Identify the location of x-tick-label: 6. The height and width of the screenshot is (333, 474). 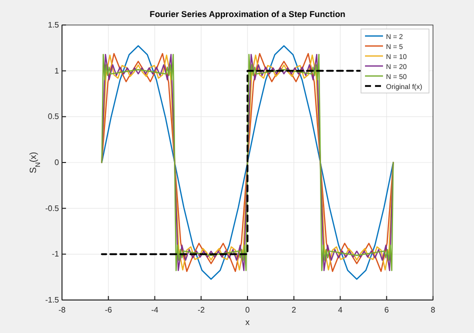
(387, 310).